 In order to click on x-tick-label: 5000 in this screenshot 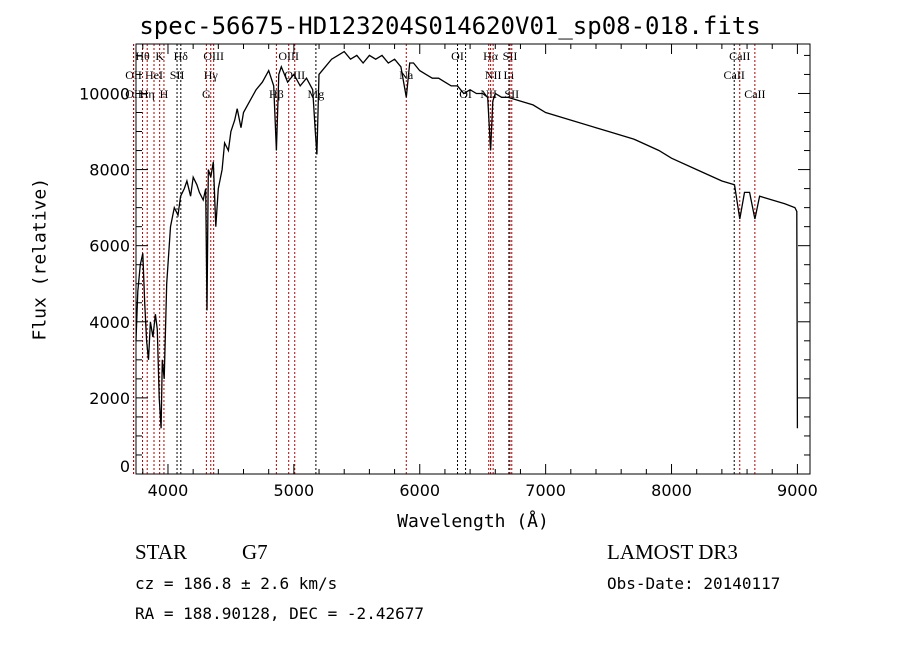, I will do `click(294, 490)`.